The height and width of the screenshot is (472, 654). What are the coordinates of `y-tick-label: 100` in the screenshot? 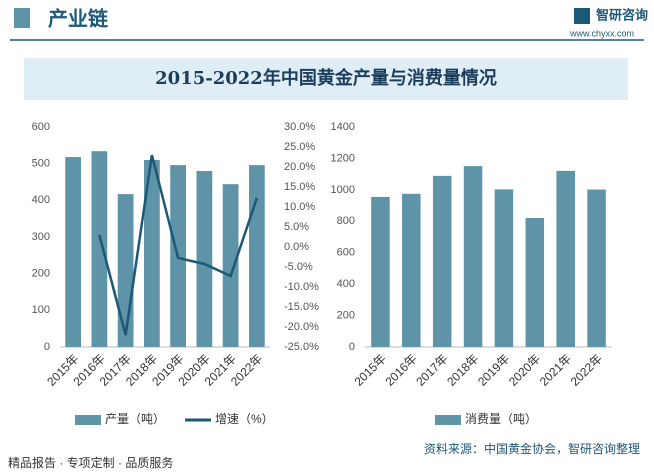 It's located at (41, 310).